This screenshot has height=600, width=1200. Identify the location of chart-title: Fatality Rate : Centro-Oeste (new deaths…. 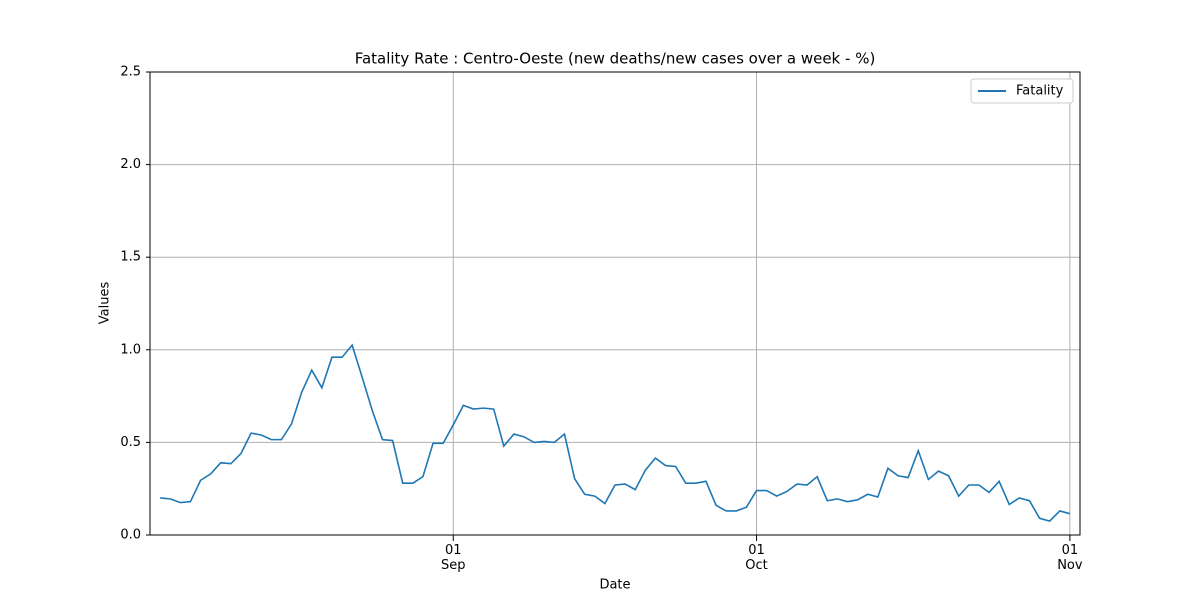
(615, 59).